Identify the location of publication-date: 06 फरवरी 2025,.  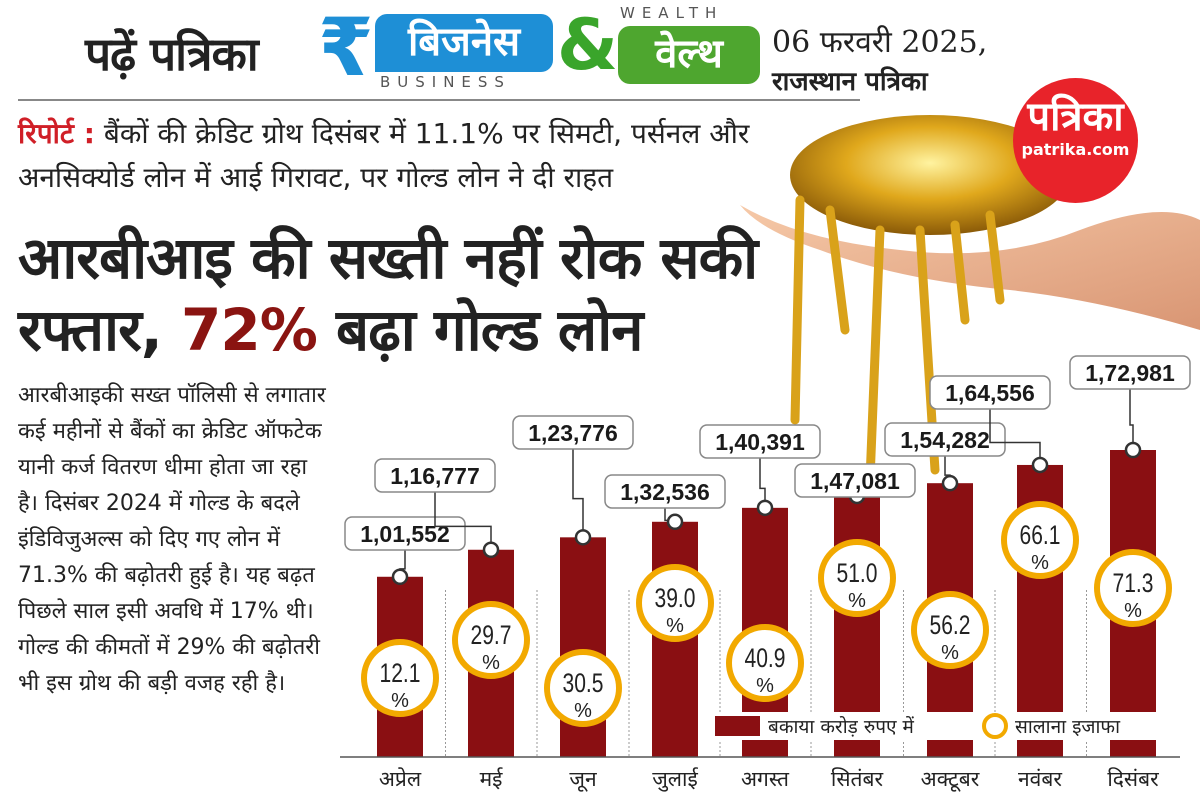
(880, 42).